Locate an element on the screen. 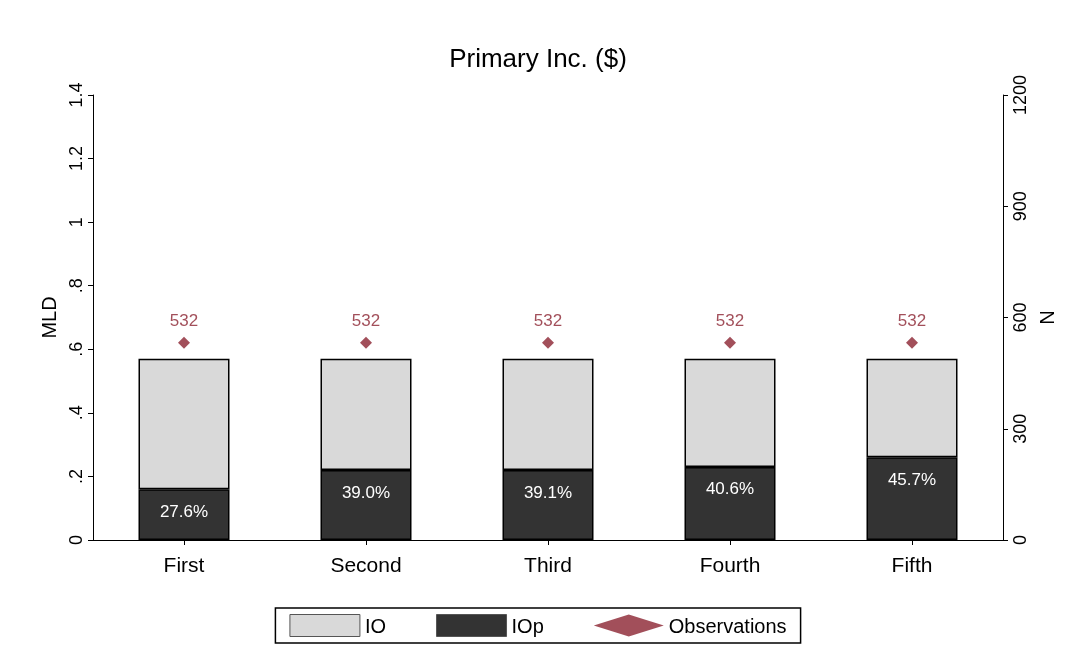 Image resolution: width=1076 pixels, height=645 pixels. x-tick-label: Fourth is located at coordinates (730, 564).